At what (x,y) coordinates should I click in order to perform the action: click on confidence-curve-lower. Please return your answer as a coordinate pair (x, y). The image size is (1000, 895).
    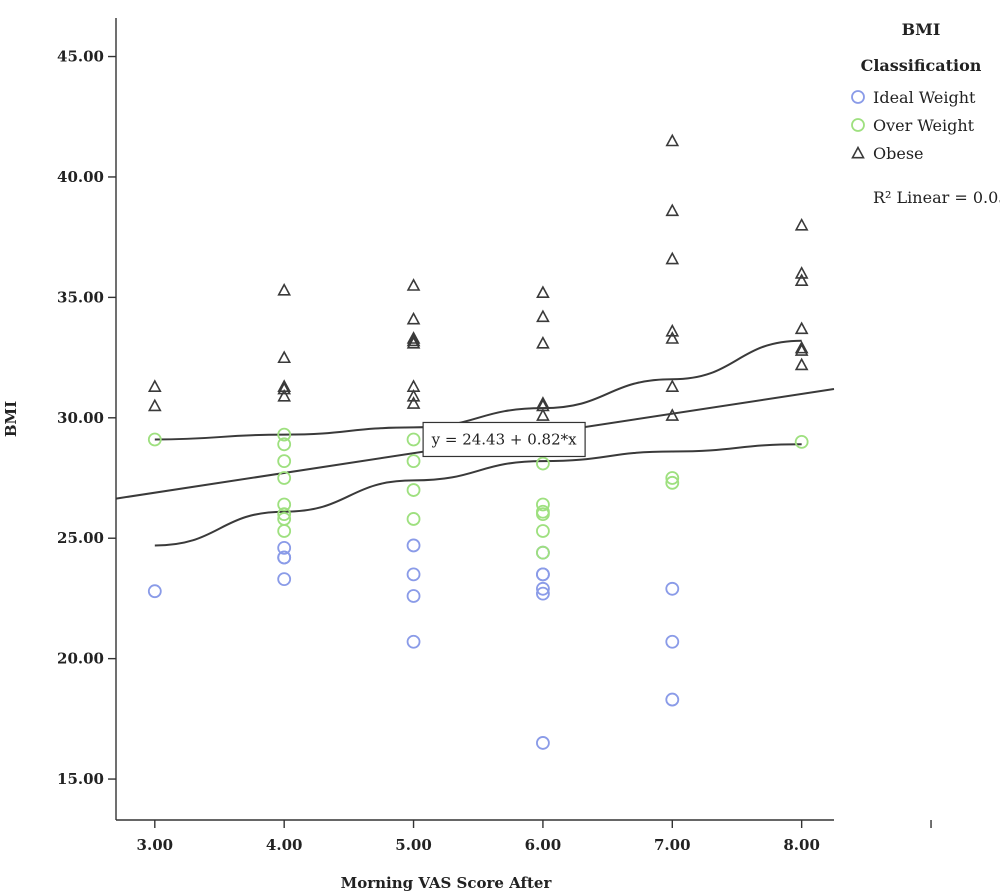
    Looking at the image, I should click on (478, 495).